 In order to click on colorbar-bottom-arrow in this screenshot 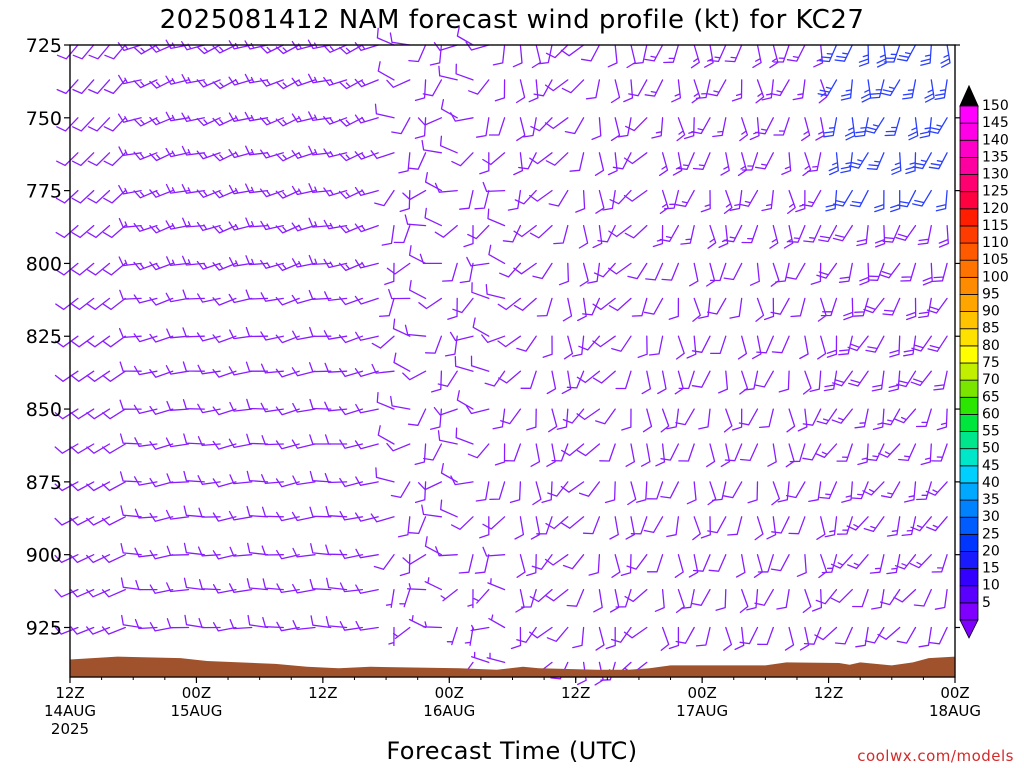, I will do `click(969, 629)`.